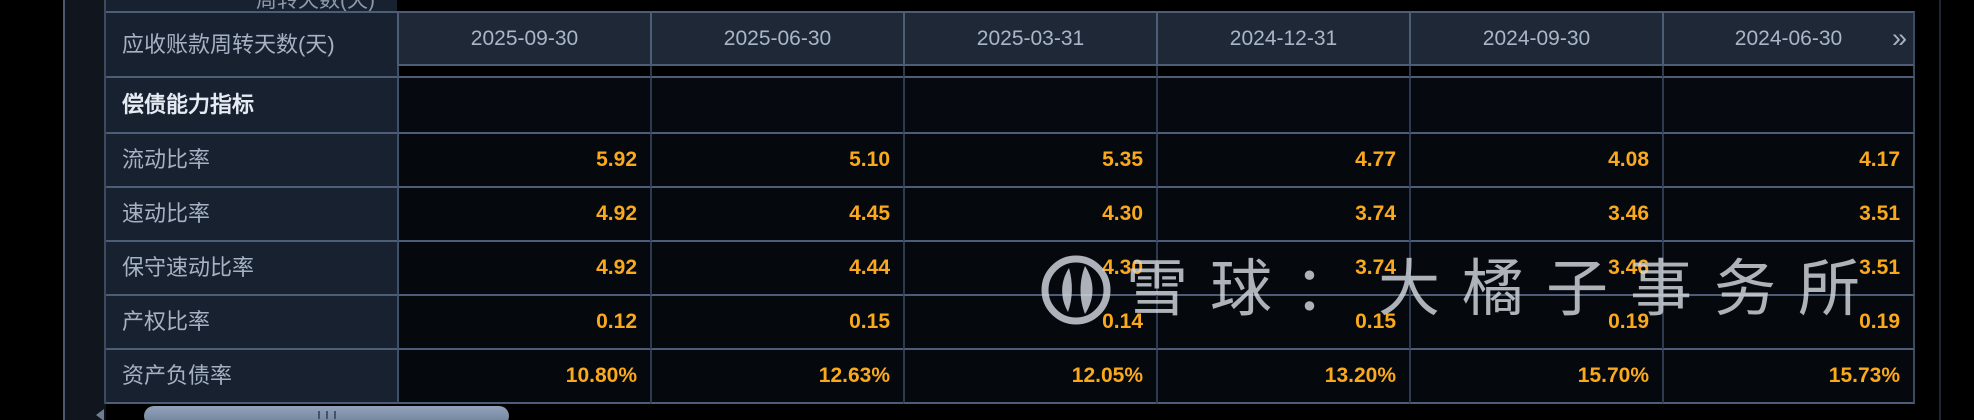 Image resolution: width=1974 pixels, height=420 pixels. Describe the element at coordinates (1282, 161) in the screenshot. I see `value-cell: 4.77` at that location.